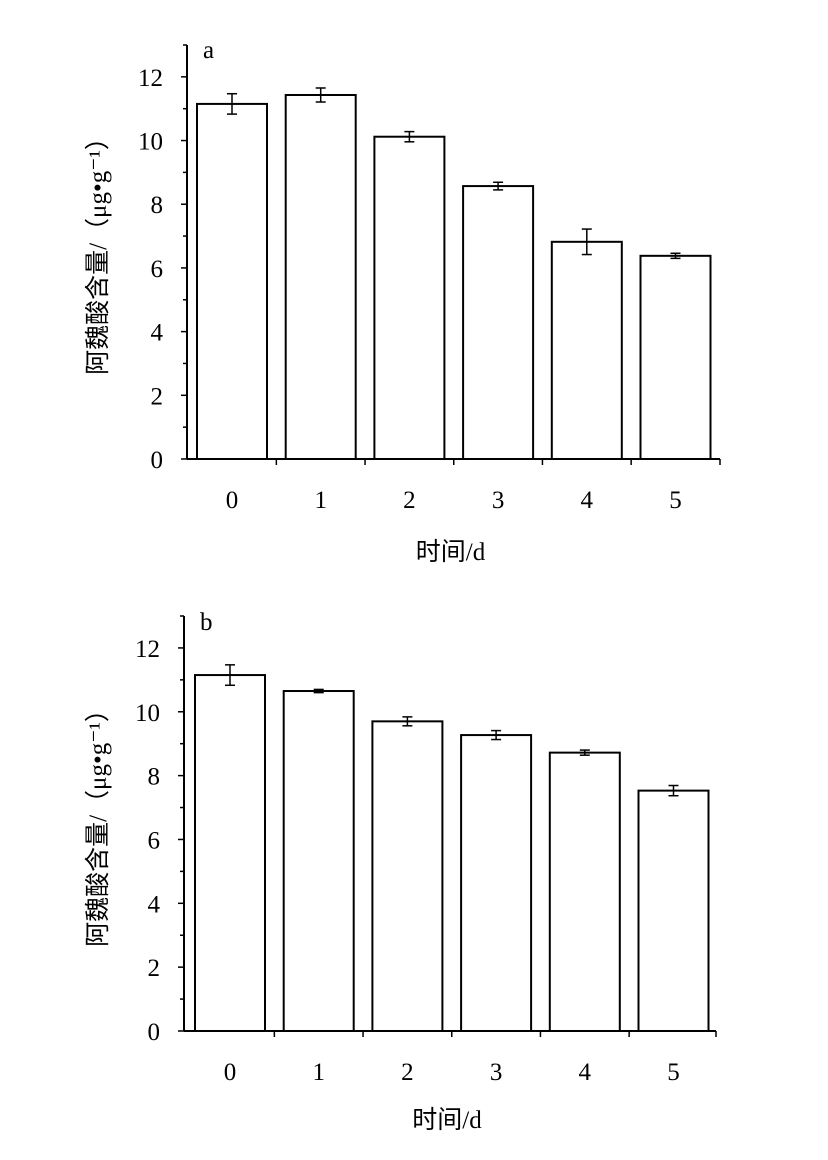  Describe the element at coordinates (208, 50) in the screenshot. I see `panel-label: a` at that location.